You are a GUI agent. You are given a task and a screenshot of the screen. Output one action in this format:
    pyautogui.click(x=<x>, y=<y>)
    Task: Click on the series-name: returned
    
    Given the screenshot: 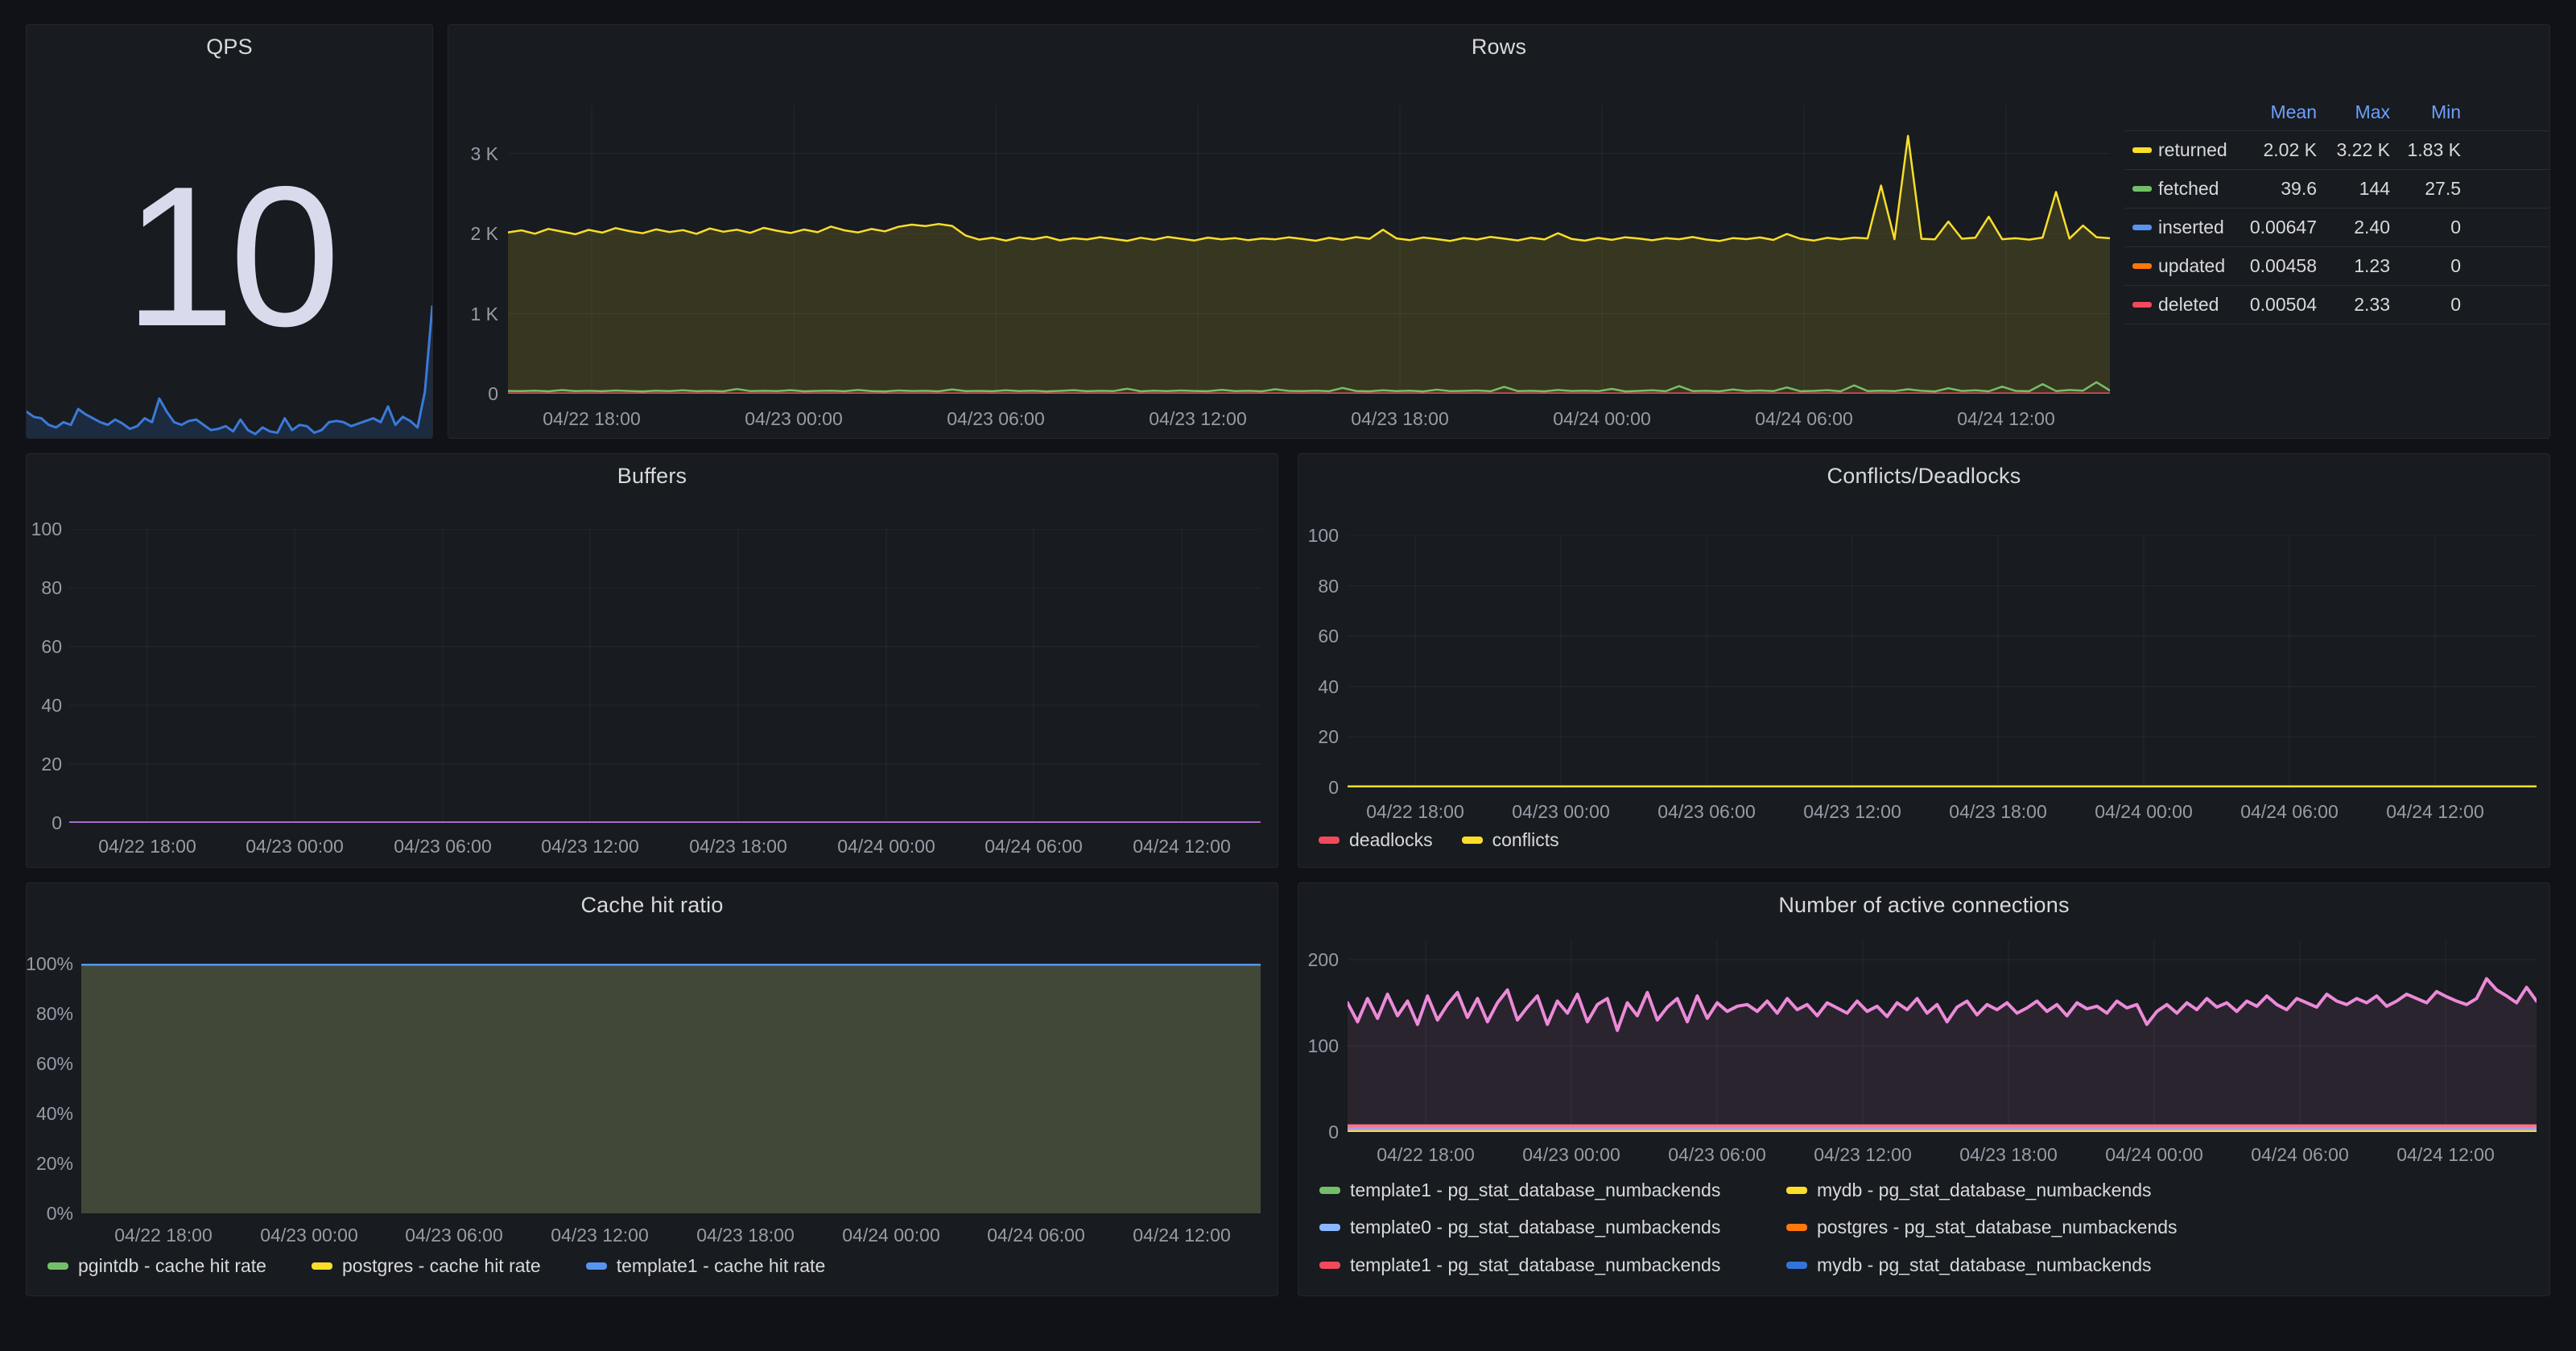 What is the action you would take?
    pyautogui.click(x=2192, y=149)
    